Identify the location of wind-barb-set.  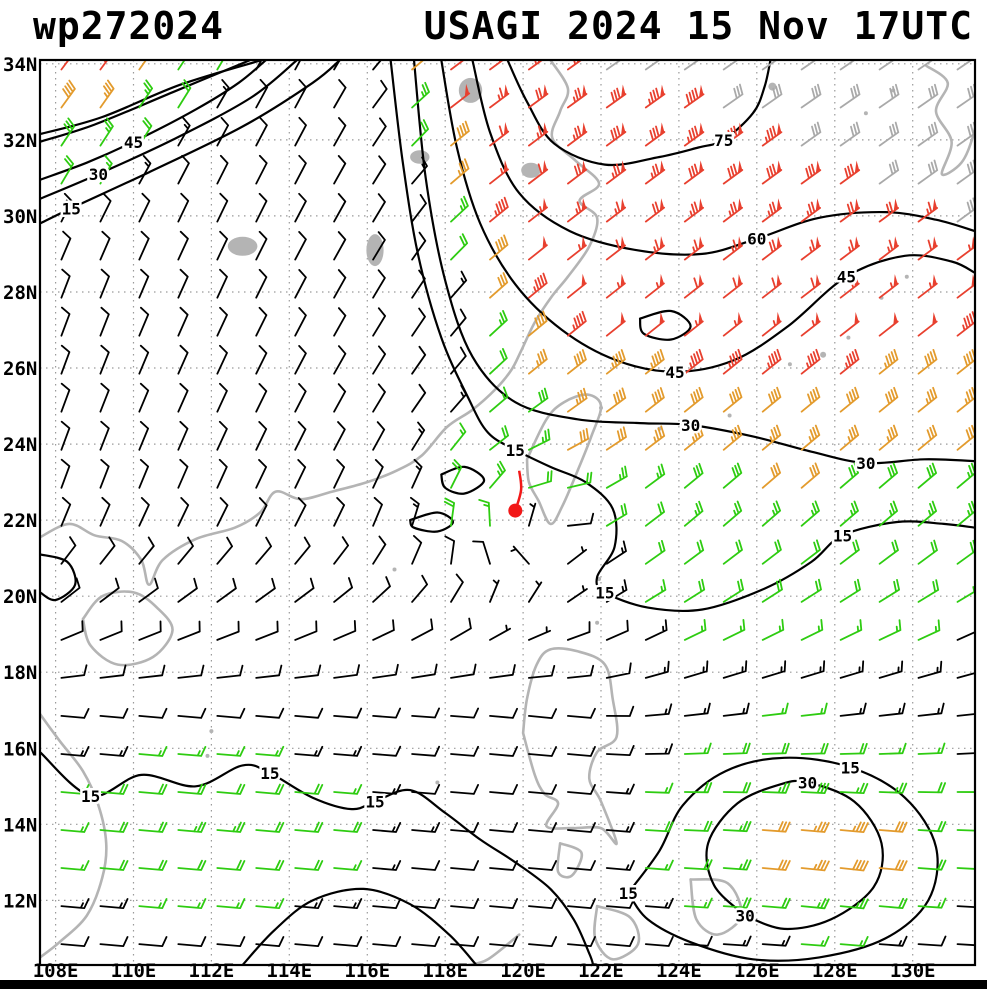
(790, 141).